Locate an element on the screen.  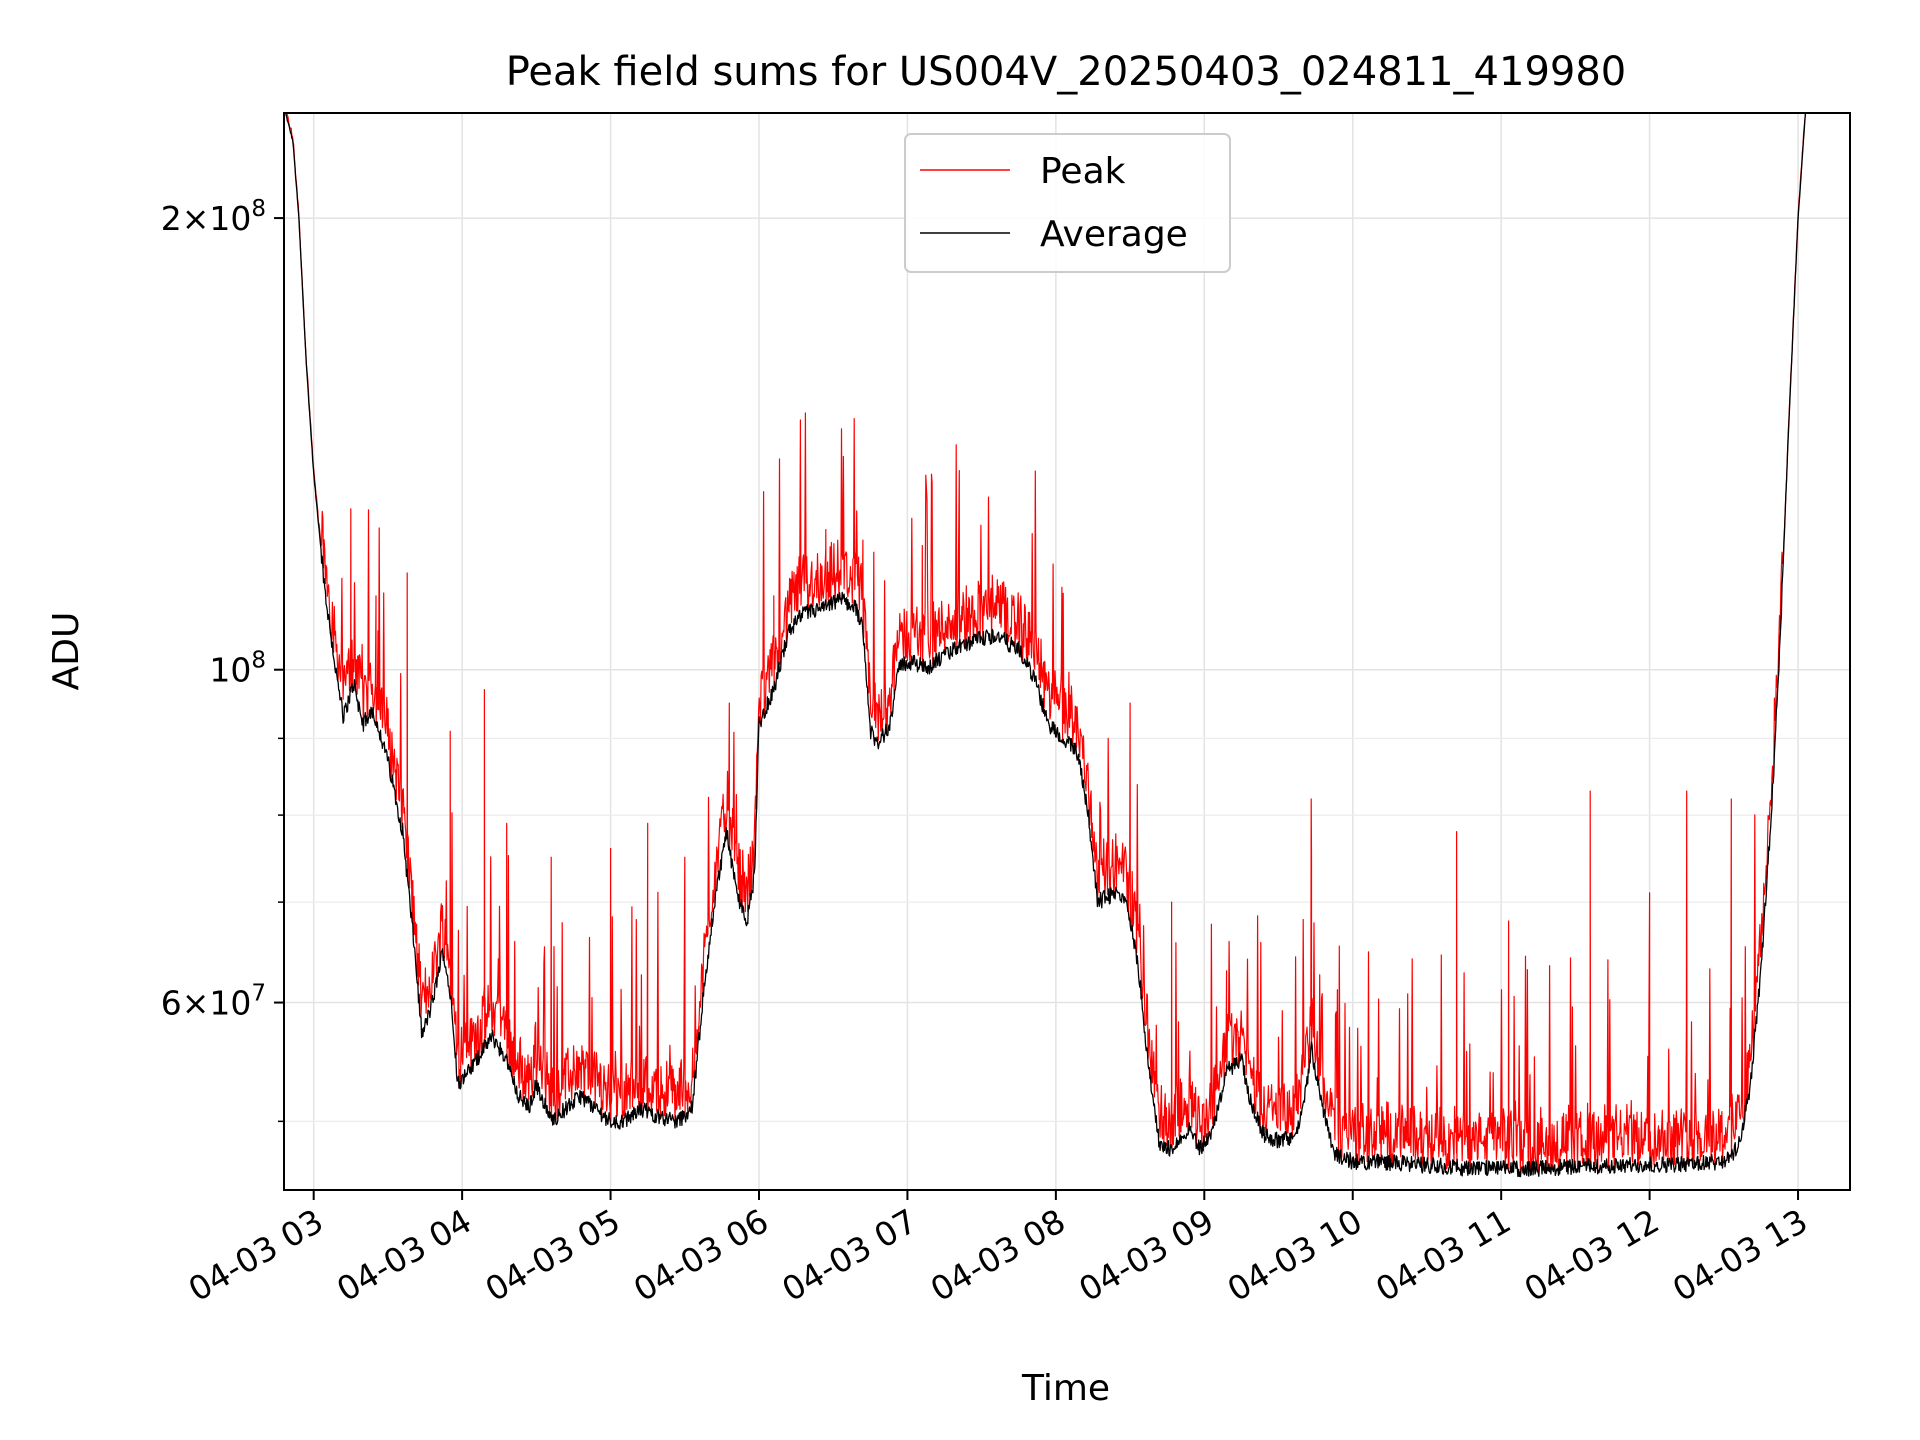
legend-box is located at coordinates (1067, 203).